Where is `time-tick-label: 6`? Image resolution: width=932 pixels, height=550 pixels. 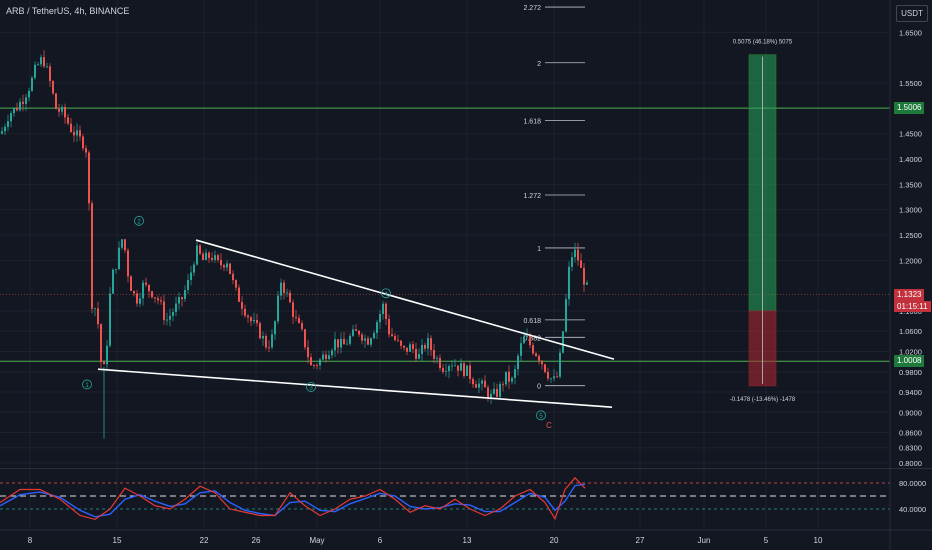
time-tick-label: 6 is located at coordinates (380, 540).